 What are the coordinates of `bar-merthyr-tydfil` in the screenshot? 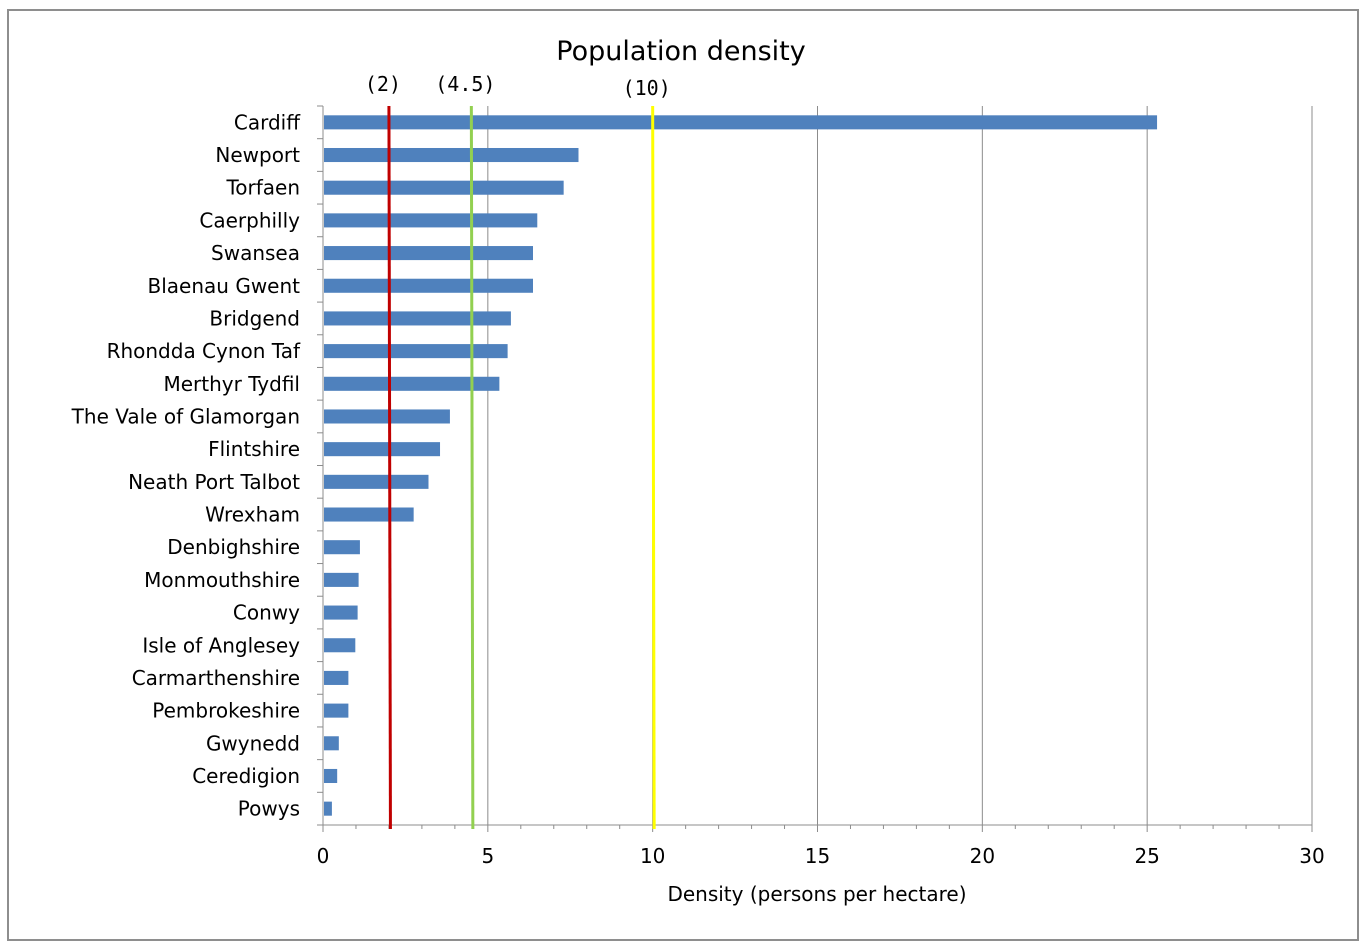 It's located at (412, 383).